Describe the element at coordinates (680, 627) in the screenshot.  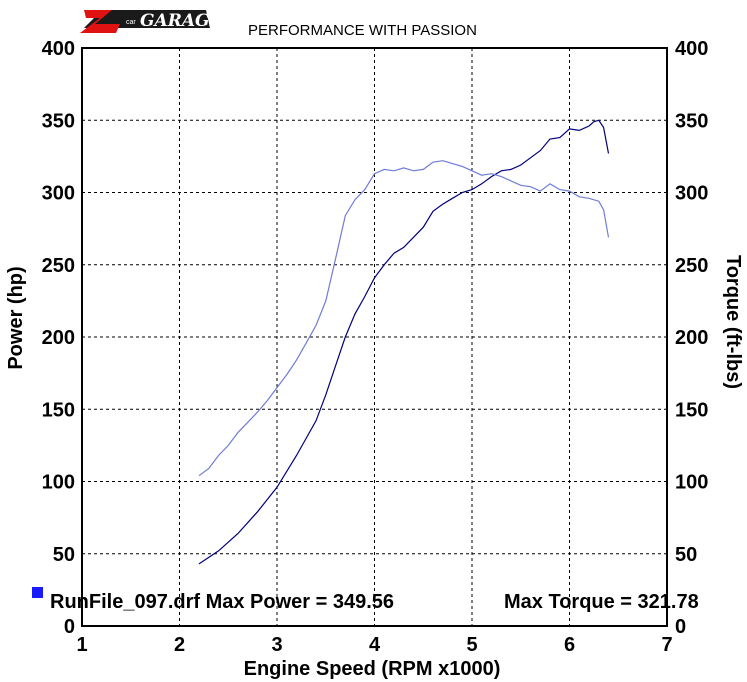
I see `y2-tick-label: 0` at that location.